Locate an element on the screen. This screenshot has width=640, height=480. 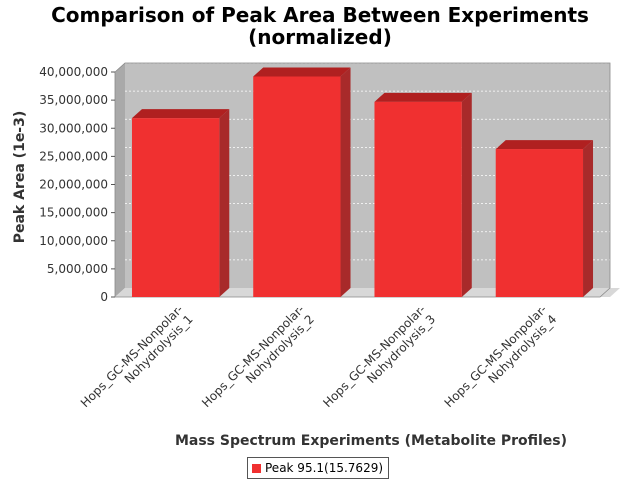
y-tick-label-1: 5,000,000 is located at coordinates (77, 269).